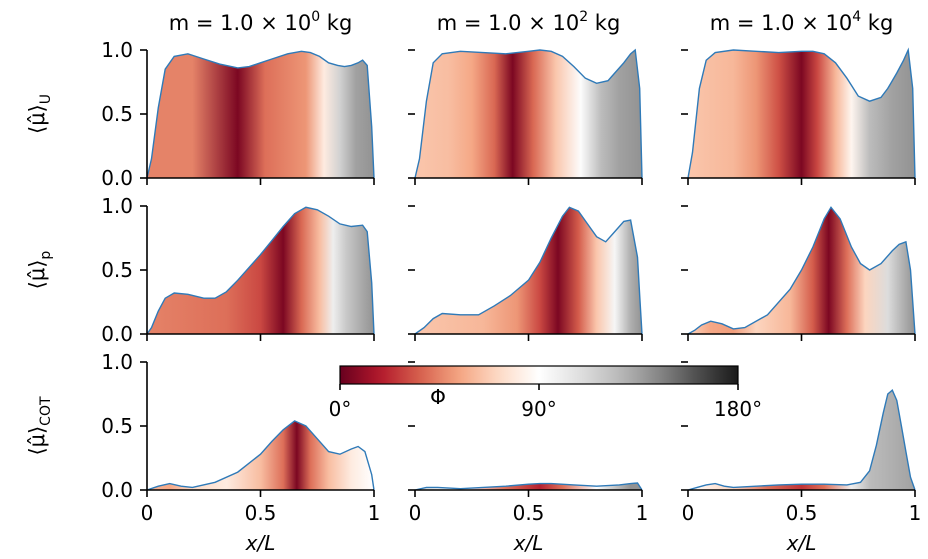 The height and width of the screenshot is (559, 928). I want to click on curve-r1-c2, so click(801, 270).